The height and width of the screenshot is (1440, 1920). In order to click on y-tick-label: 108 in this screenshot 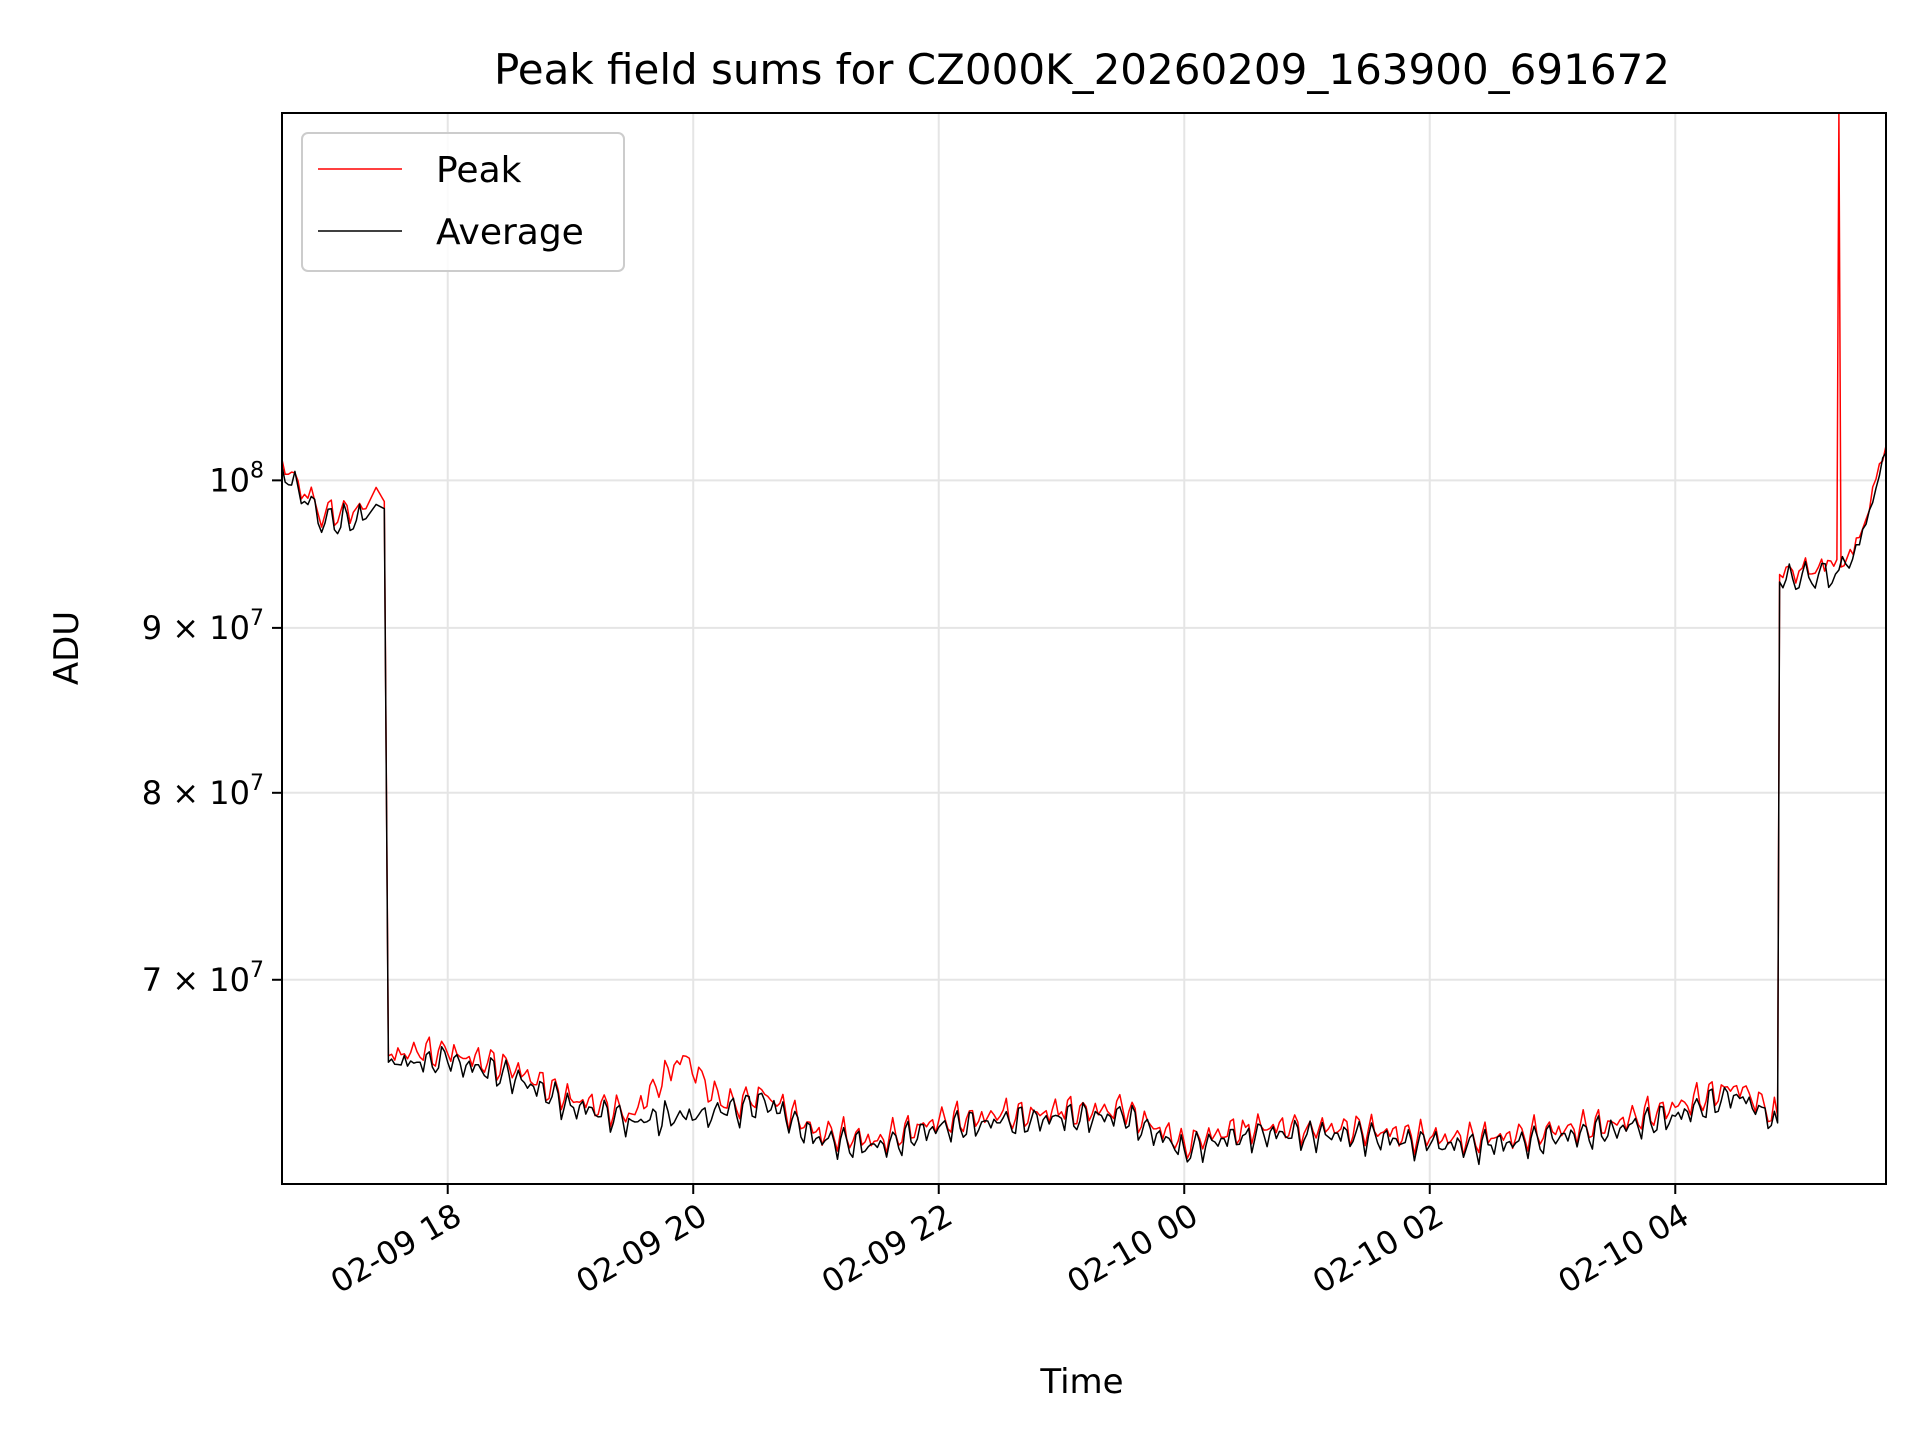, I will do `click(236, 478)`.